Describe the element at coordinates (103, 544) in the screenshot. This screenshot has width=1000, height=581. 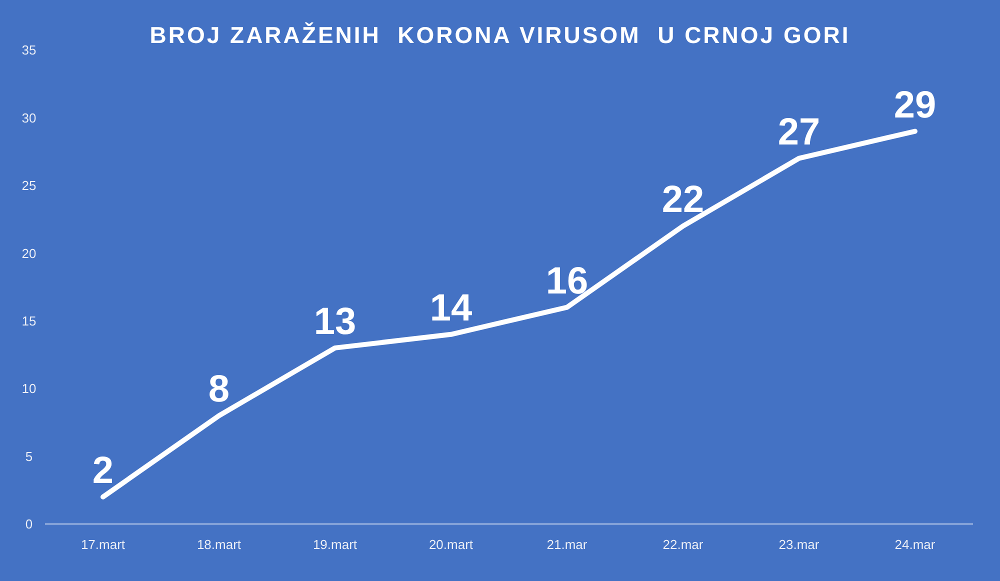
I see `x-tick-label: 17.mart` at that location.